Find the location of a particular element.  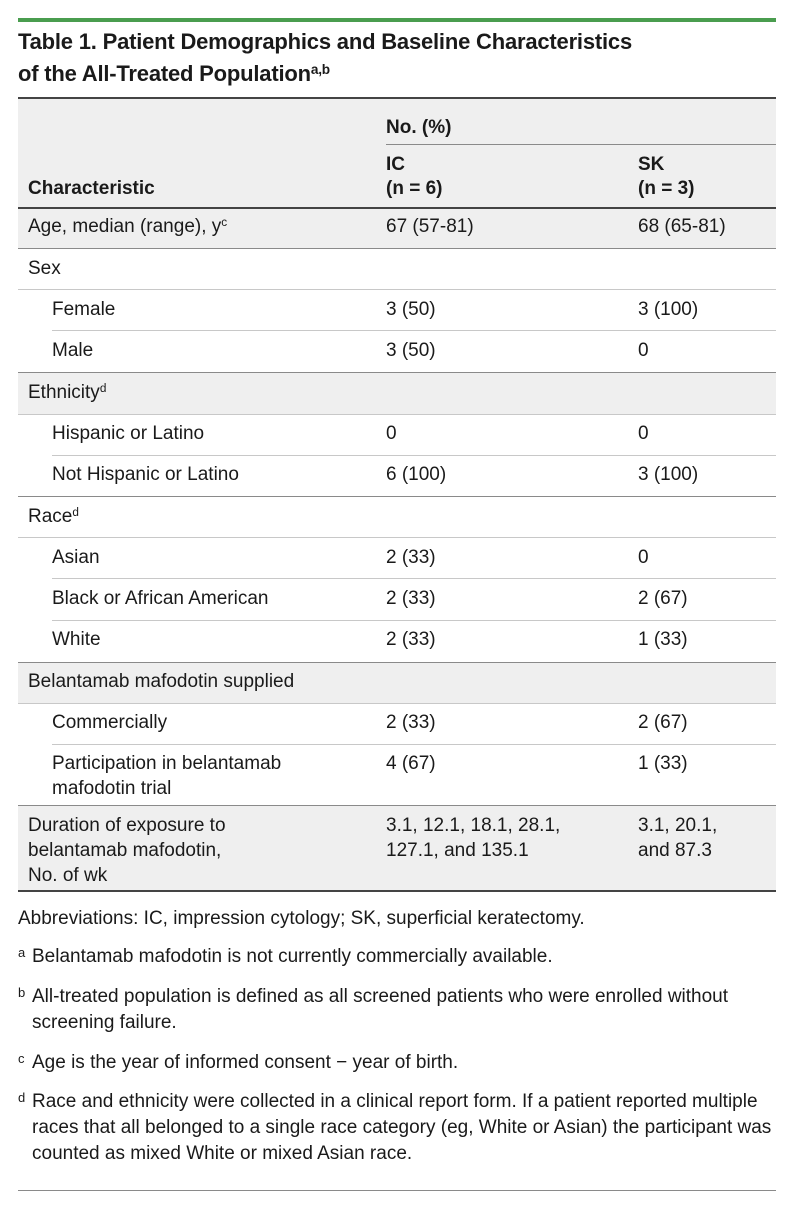

column-header-sk: SK is located at coordinates (651, 164).